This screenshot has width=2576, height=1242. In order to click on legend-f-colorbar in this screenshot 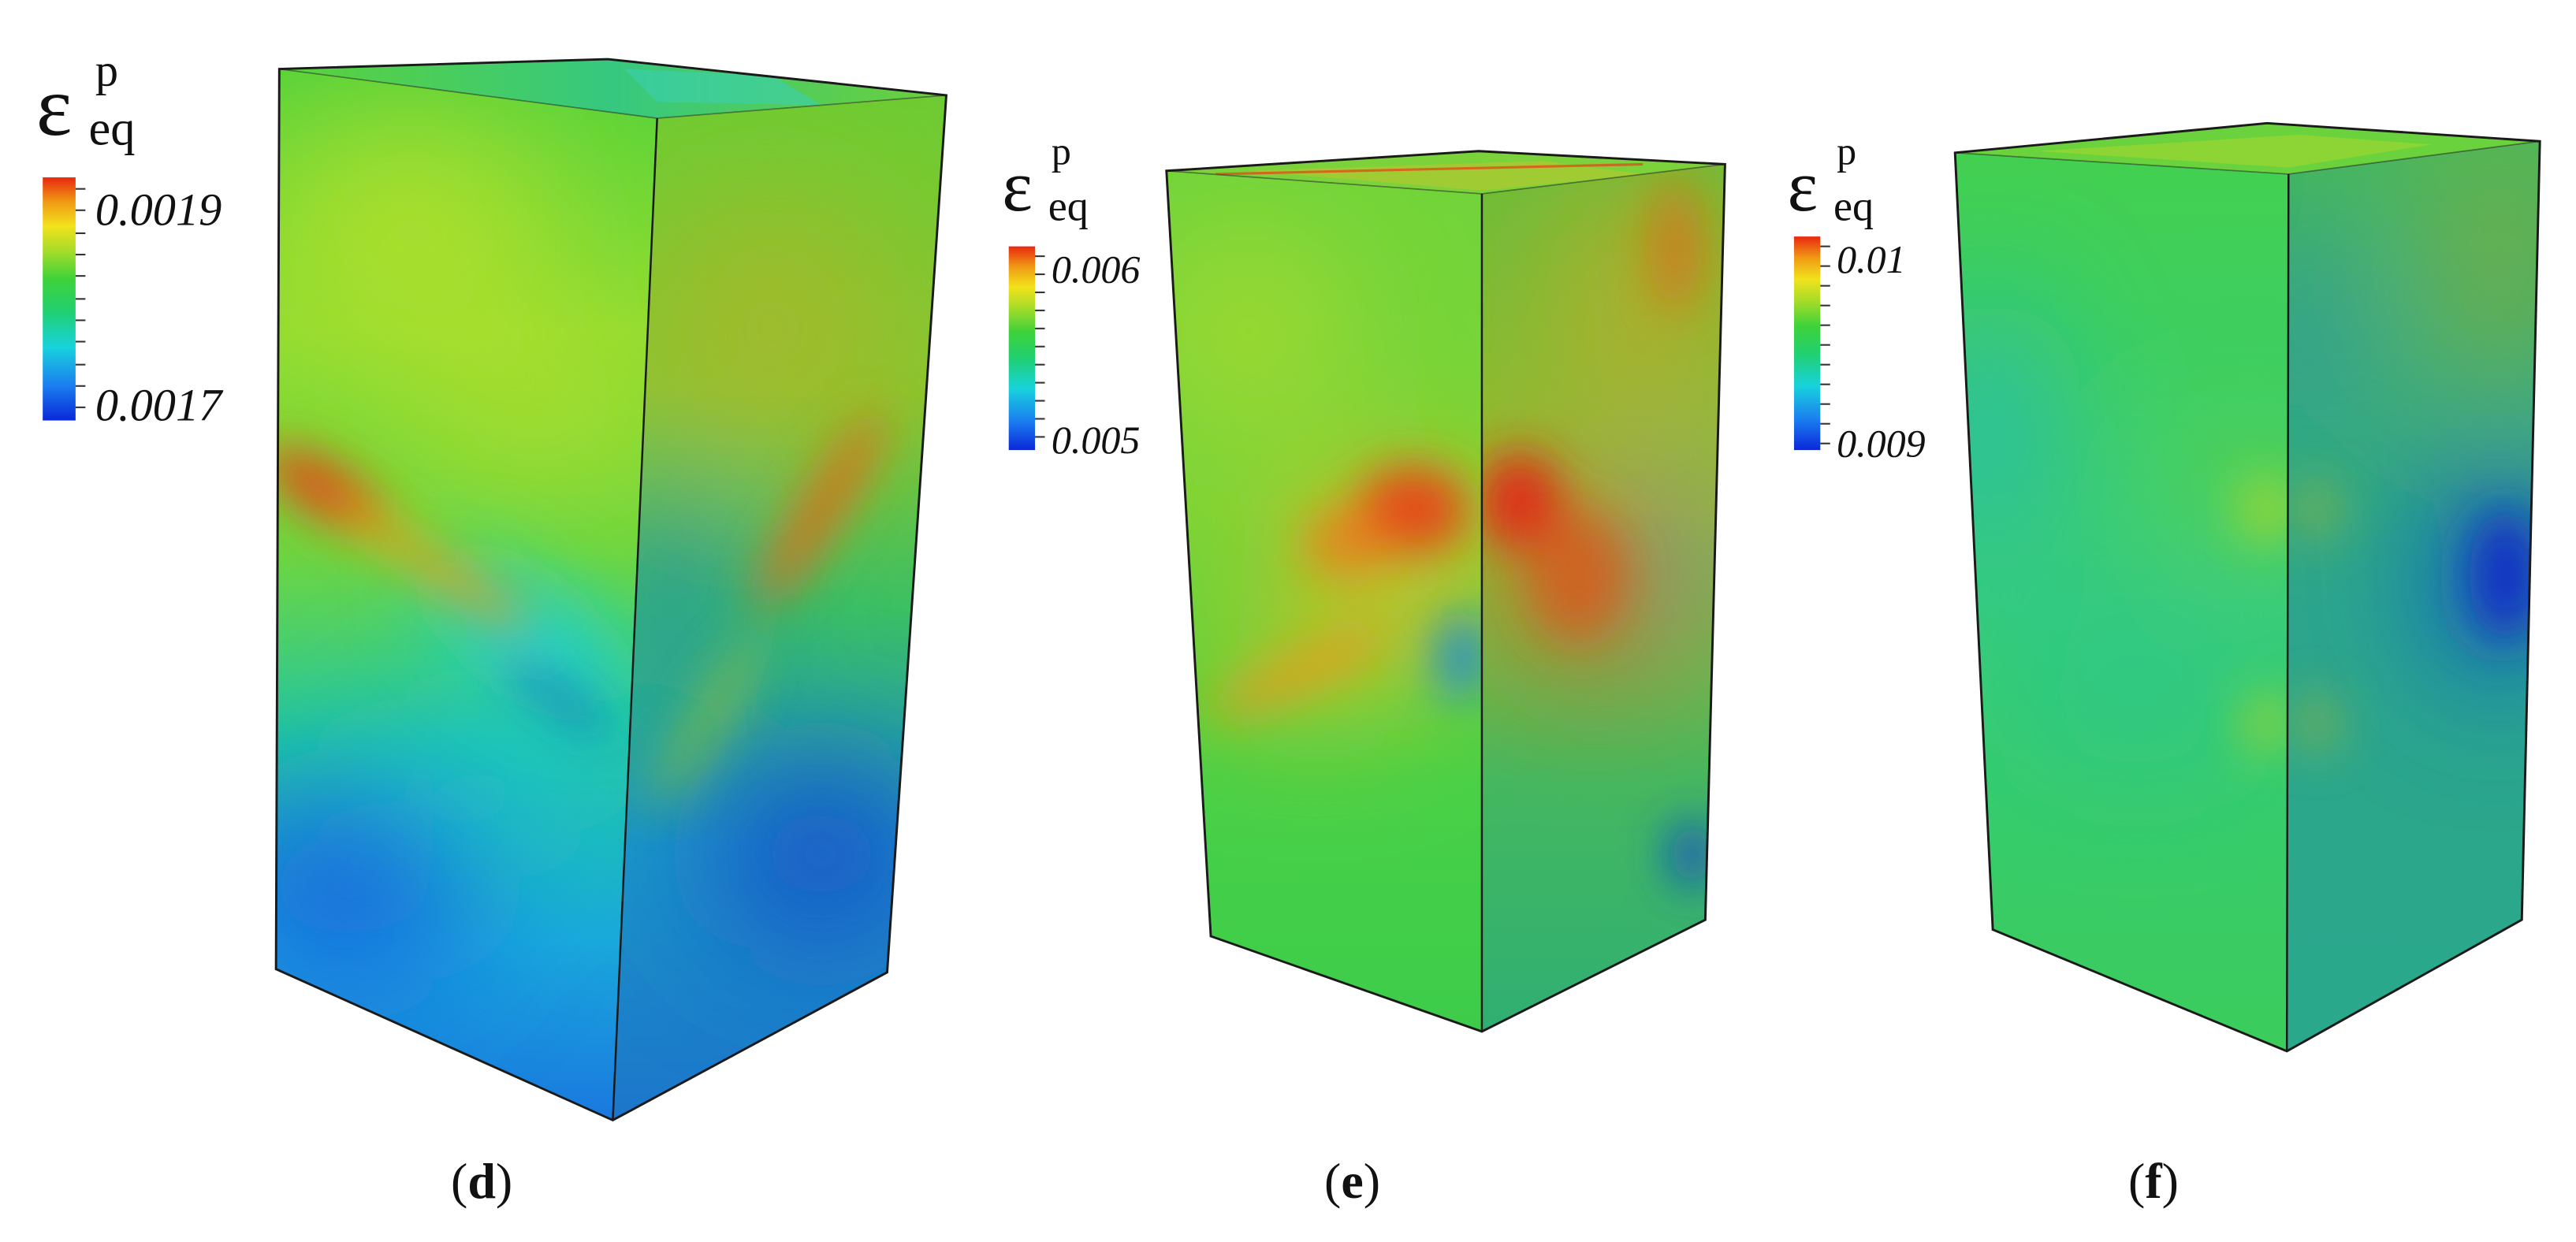, I will do `click(1807, 343)`.